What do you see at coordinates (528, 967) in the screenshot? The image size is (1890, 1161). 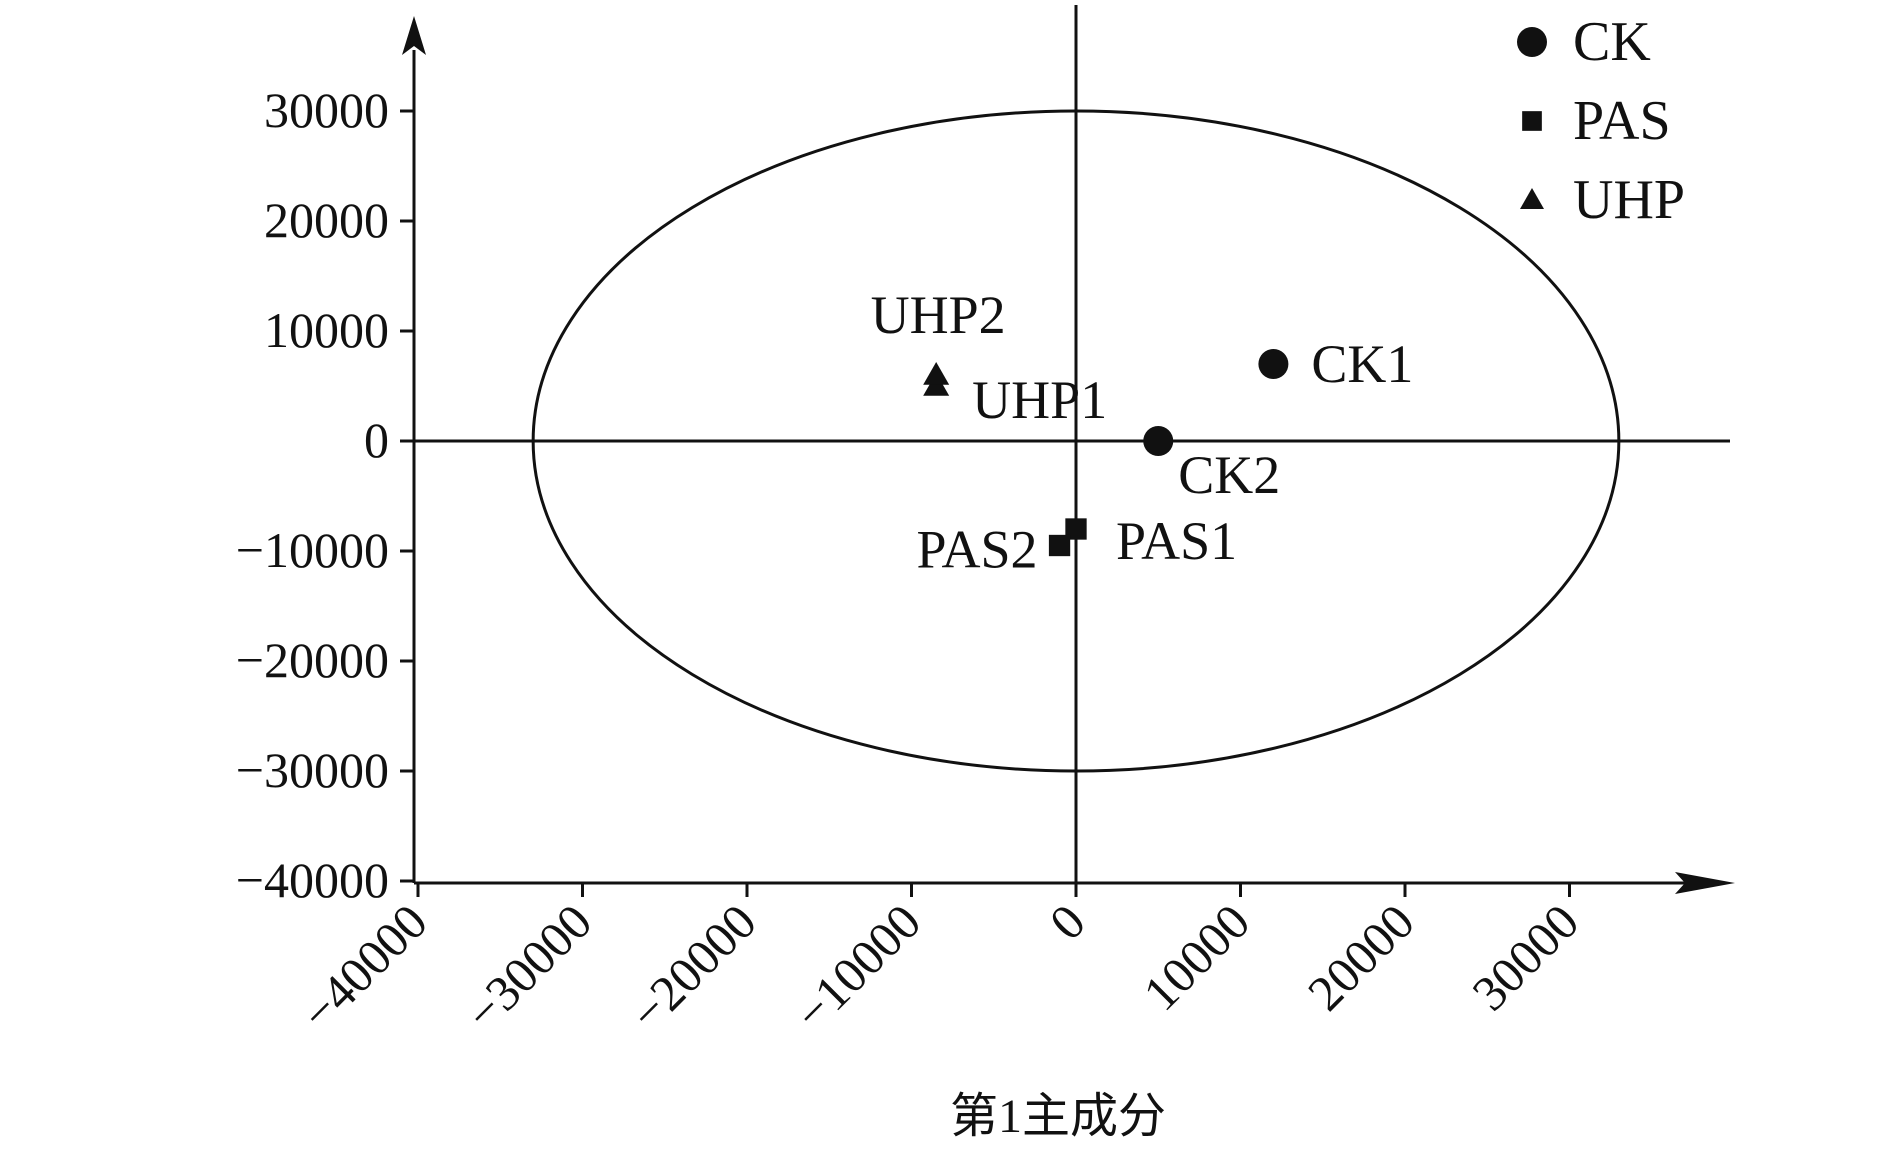 I see `x-tick-label: −30000` at bounding box center [528, 967].